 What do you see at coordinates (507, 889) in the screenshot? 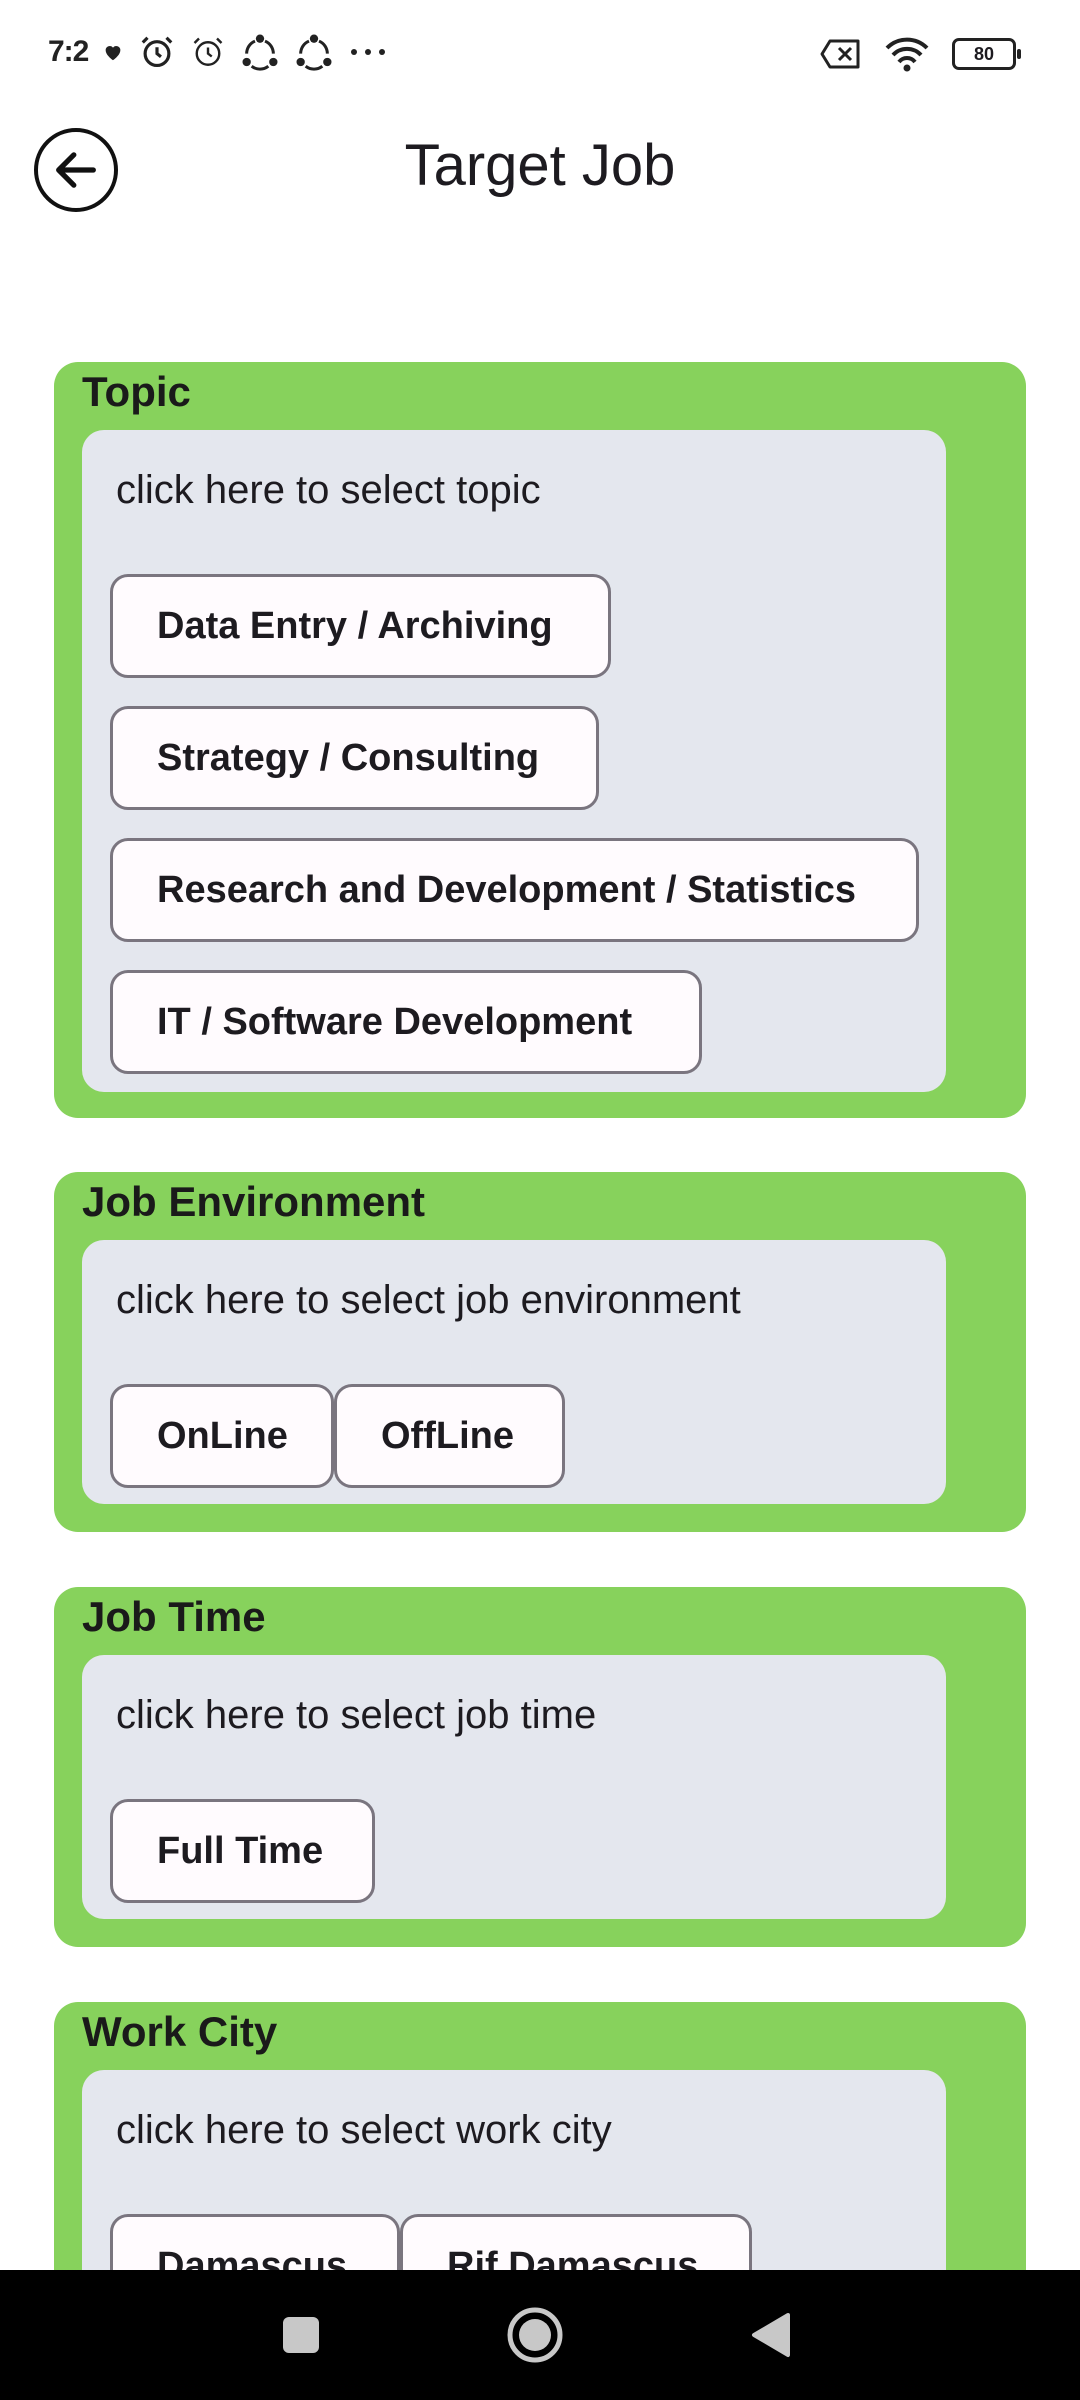
I see `chip-label: Research and Development / Statistics` at bounding box center [507, 889].